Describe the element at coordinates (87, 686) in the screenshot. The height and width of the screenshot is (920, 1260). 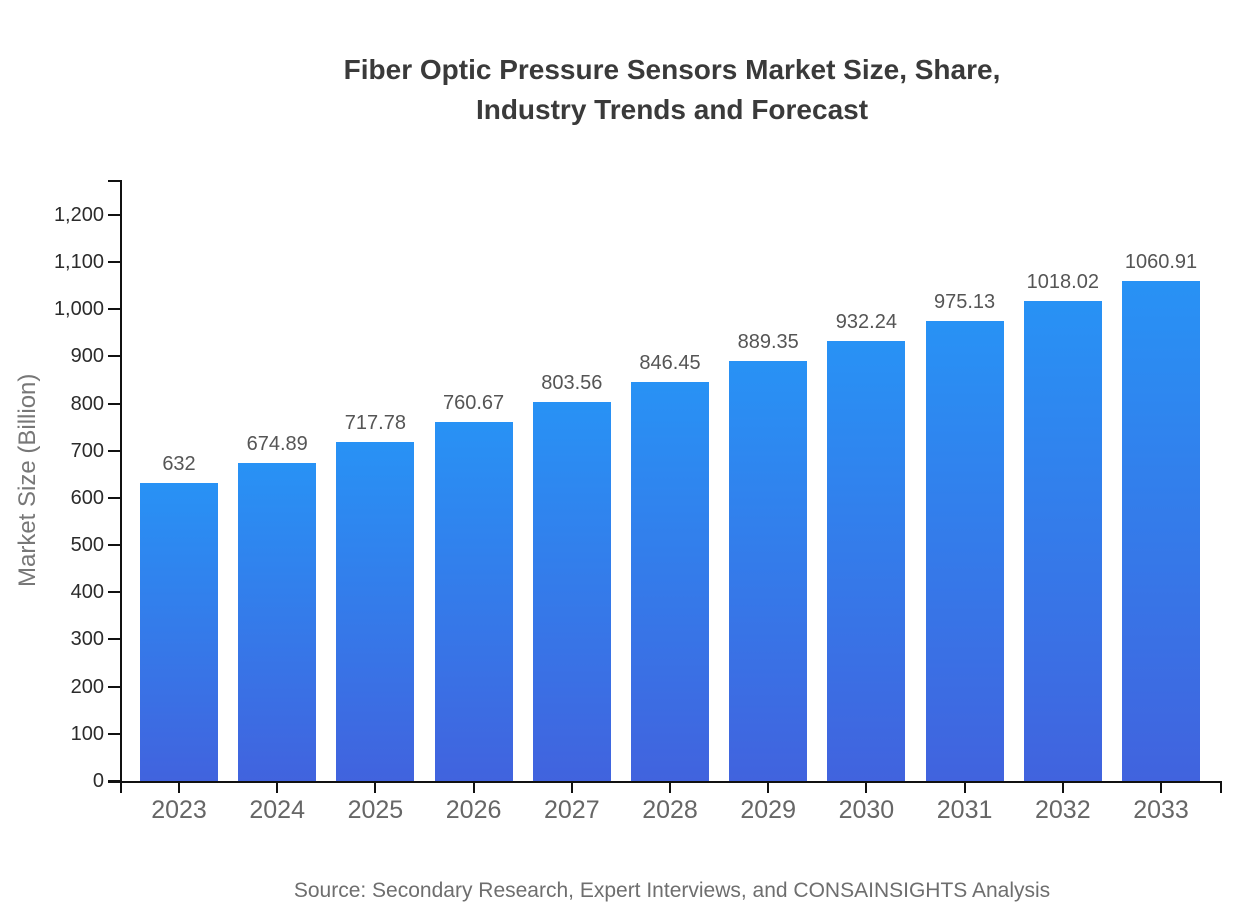
I see `y-axis-tick-label: 200` at that location.